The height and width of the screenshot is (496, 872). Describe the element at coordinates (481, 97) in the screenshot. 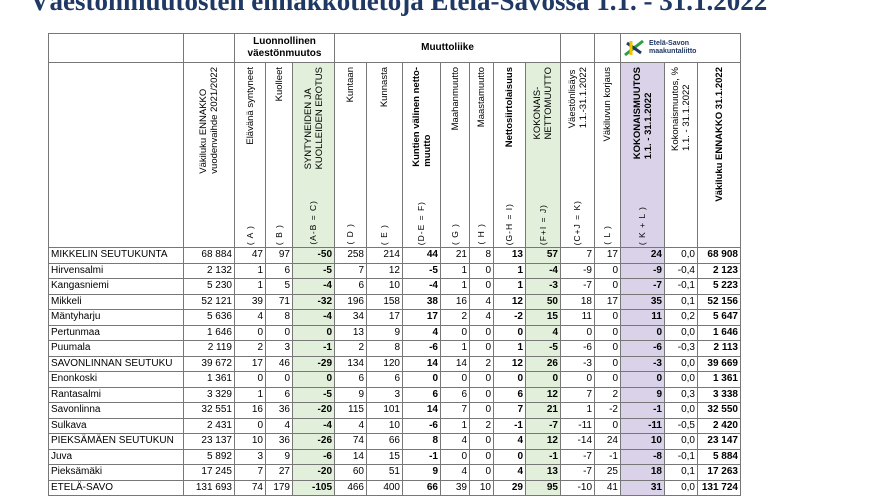

I see `header-line: Maastamuutto` at that location.